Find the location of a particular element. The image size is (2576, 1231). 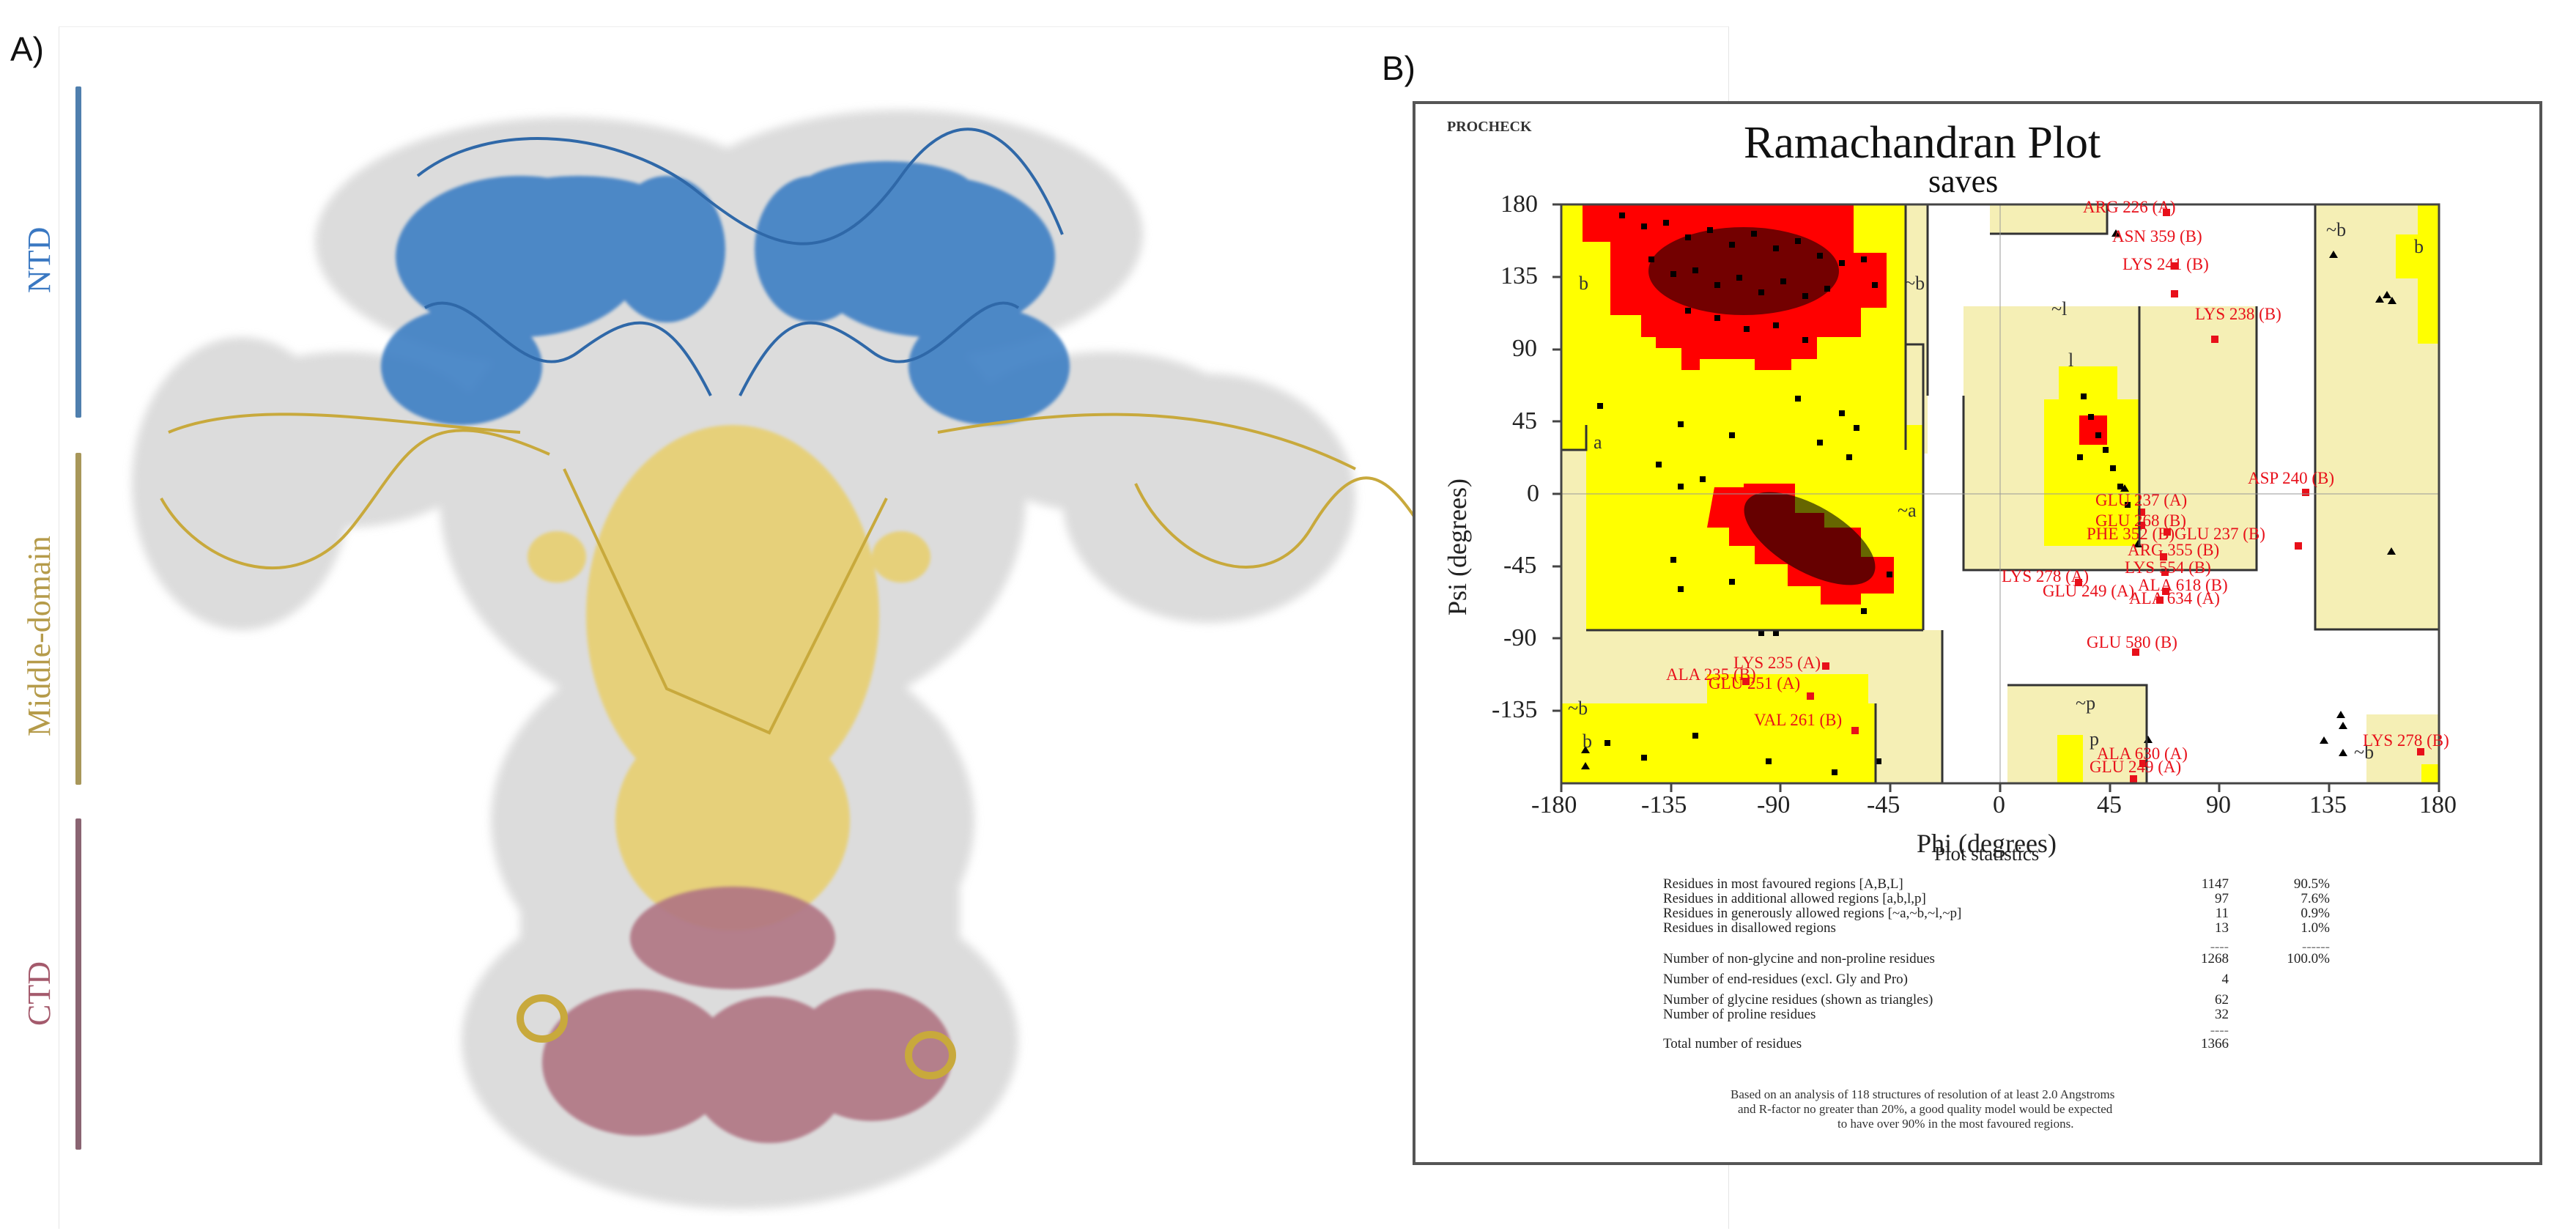

middle-domain-bar is located at coordinates (78, 619).